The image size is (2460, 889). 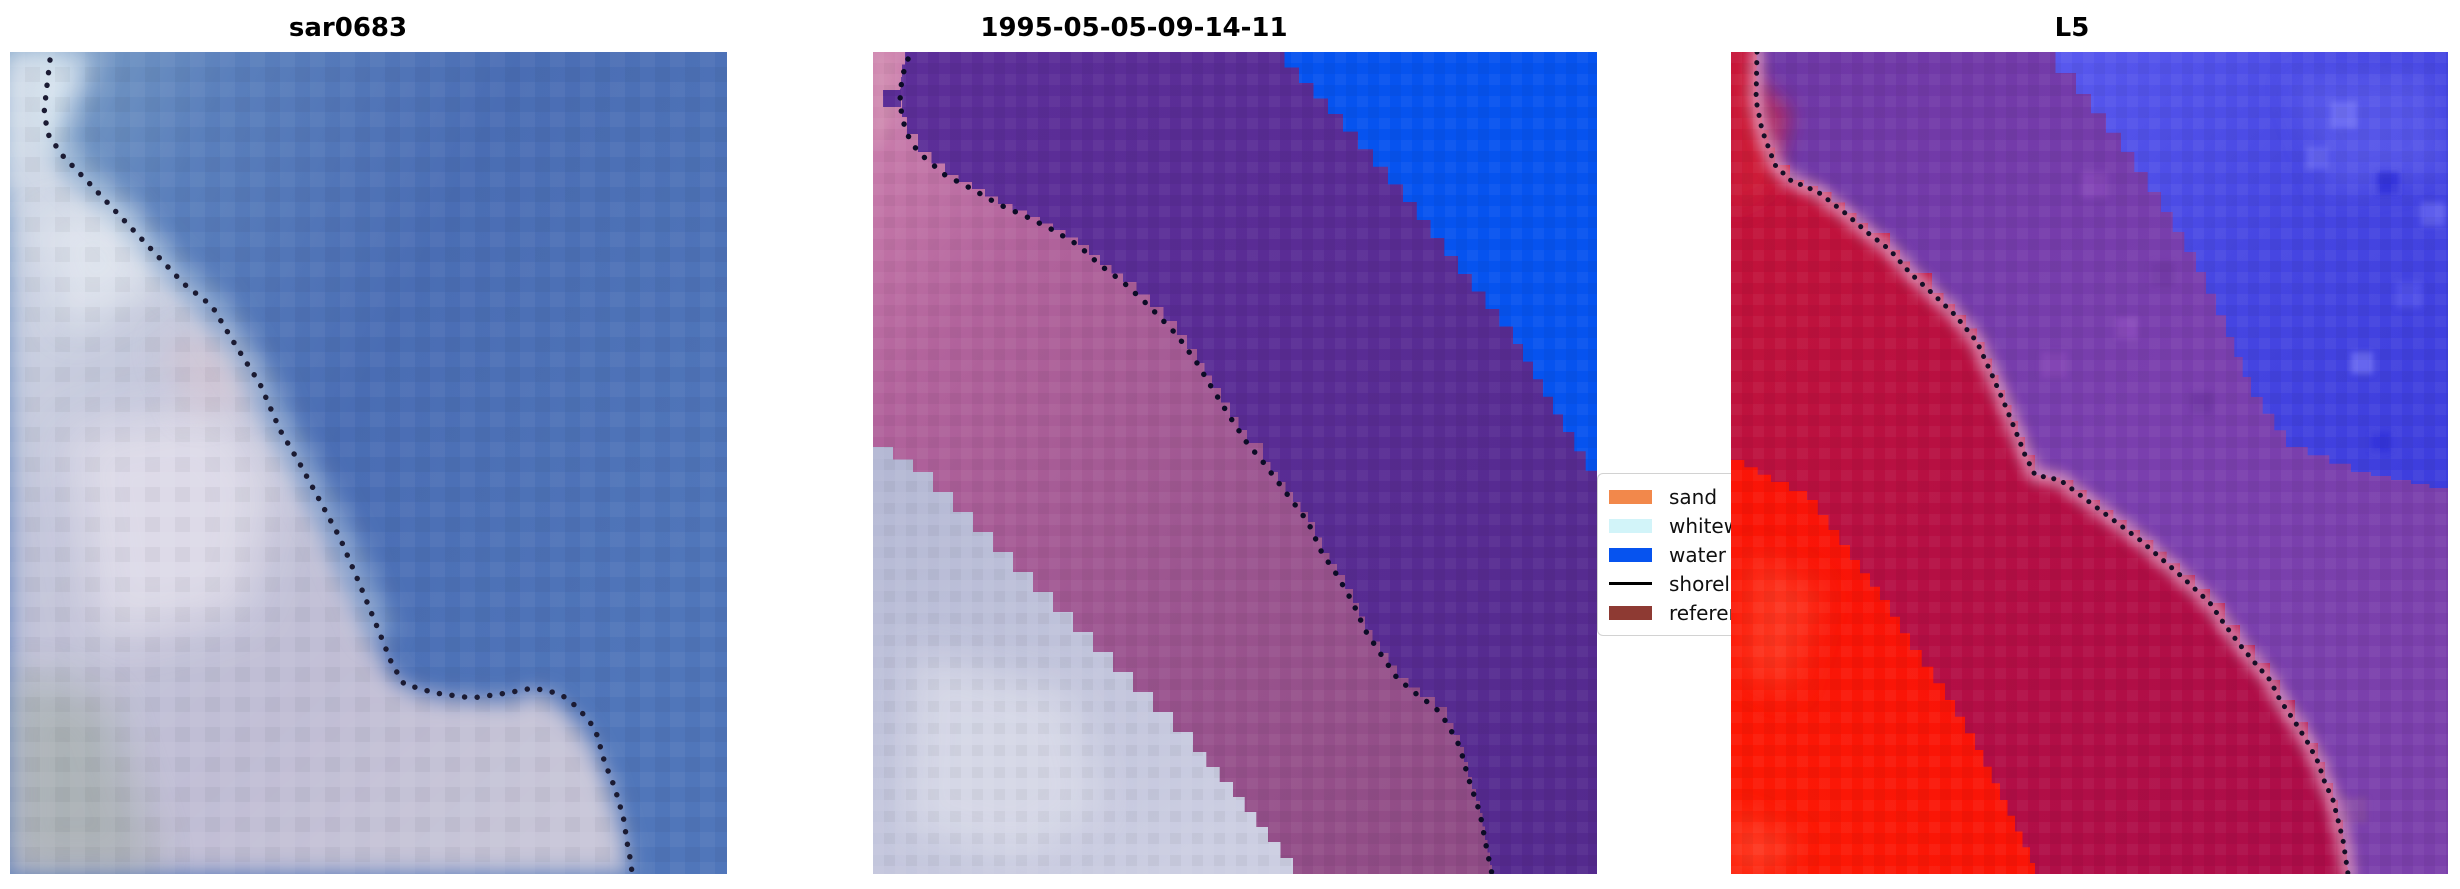 I want to click on panel-title-l5: L5, so click(x=2072, y=28).